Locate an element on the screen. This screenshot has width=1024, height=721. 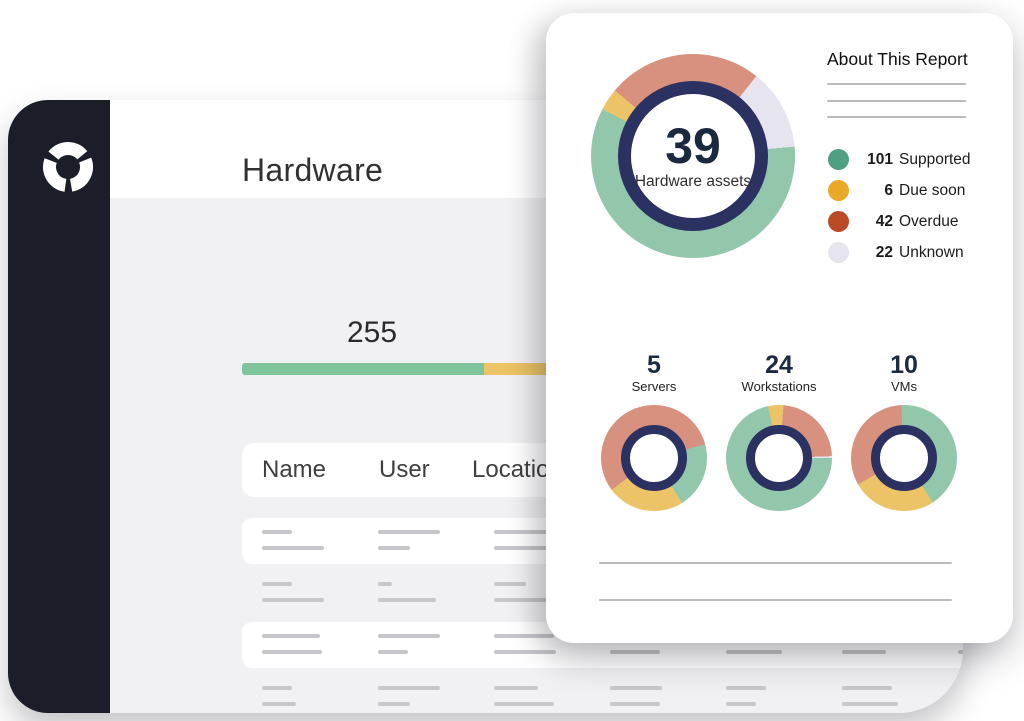
vms-donut-chart is located at coordinates (904, 458).